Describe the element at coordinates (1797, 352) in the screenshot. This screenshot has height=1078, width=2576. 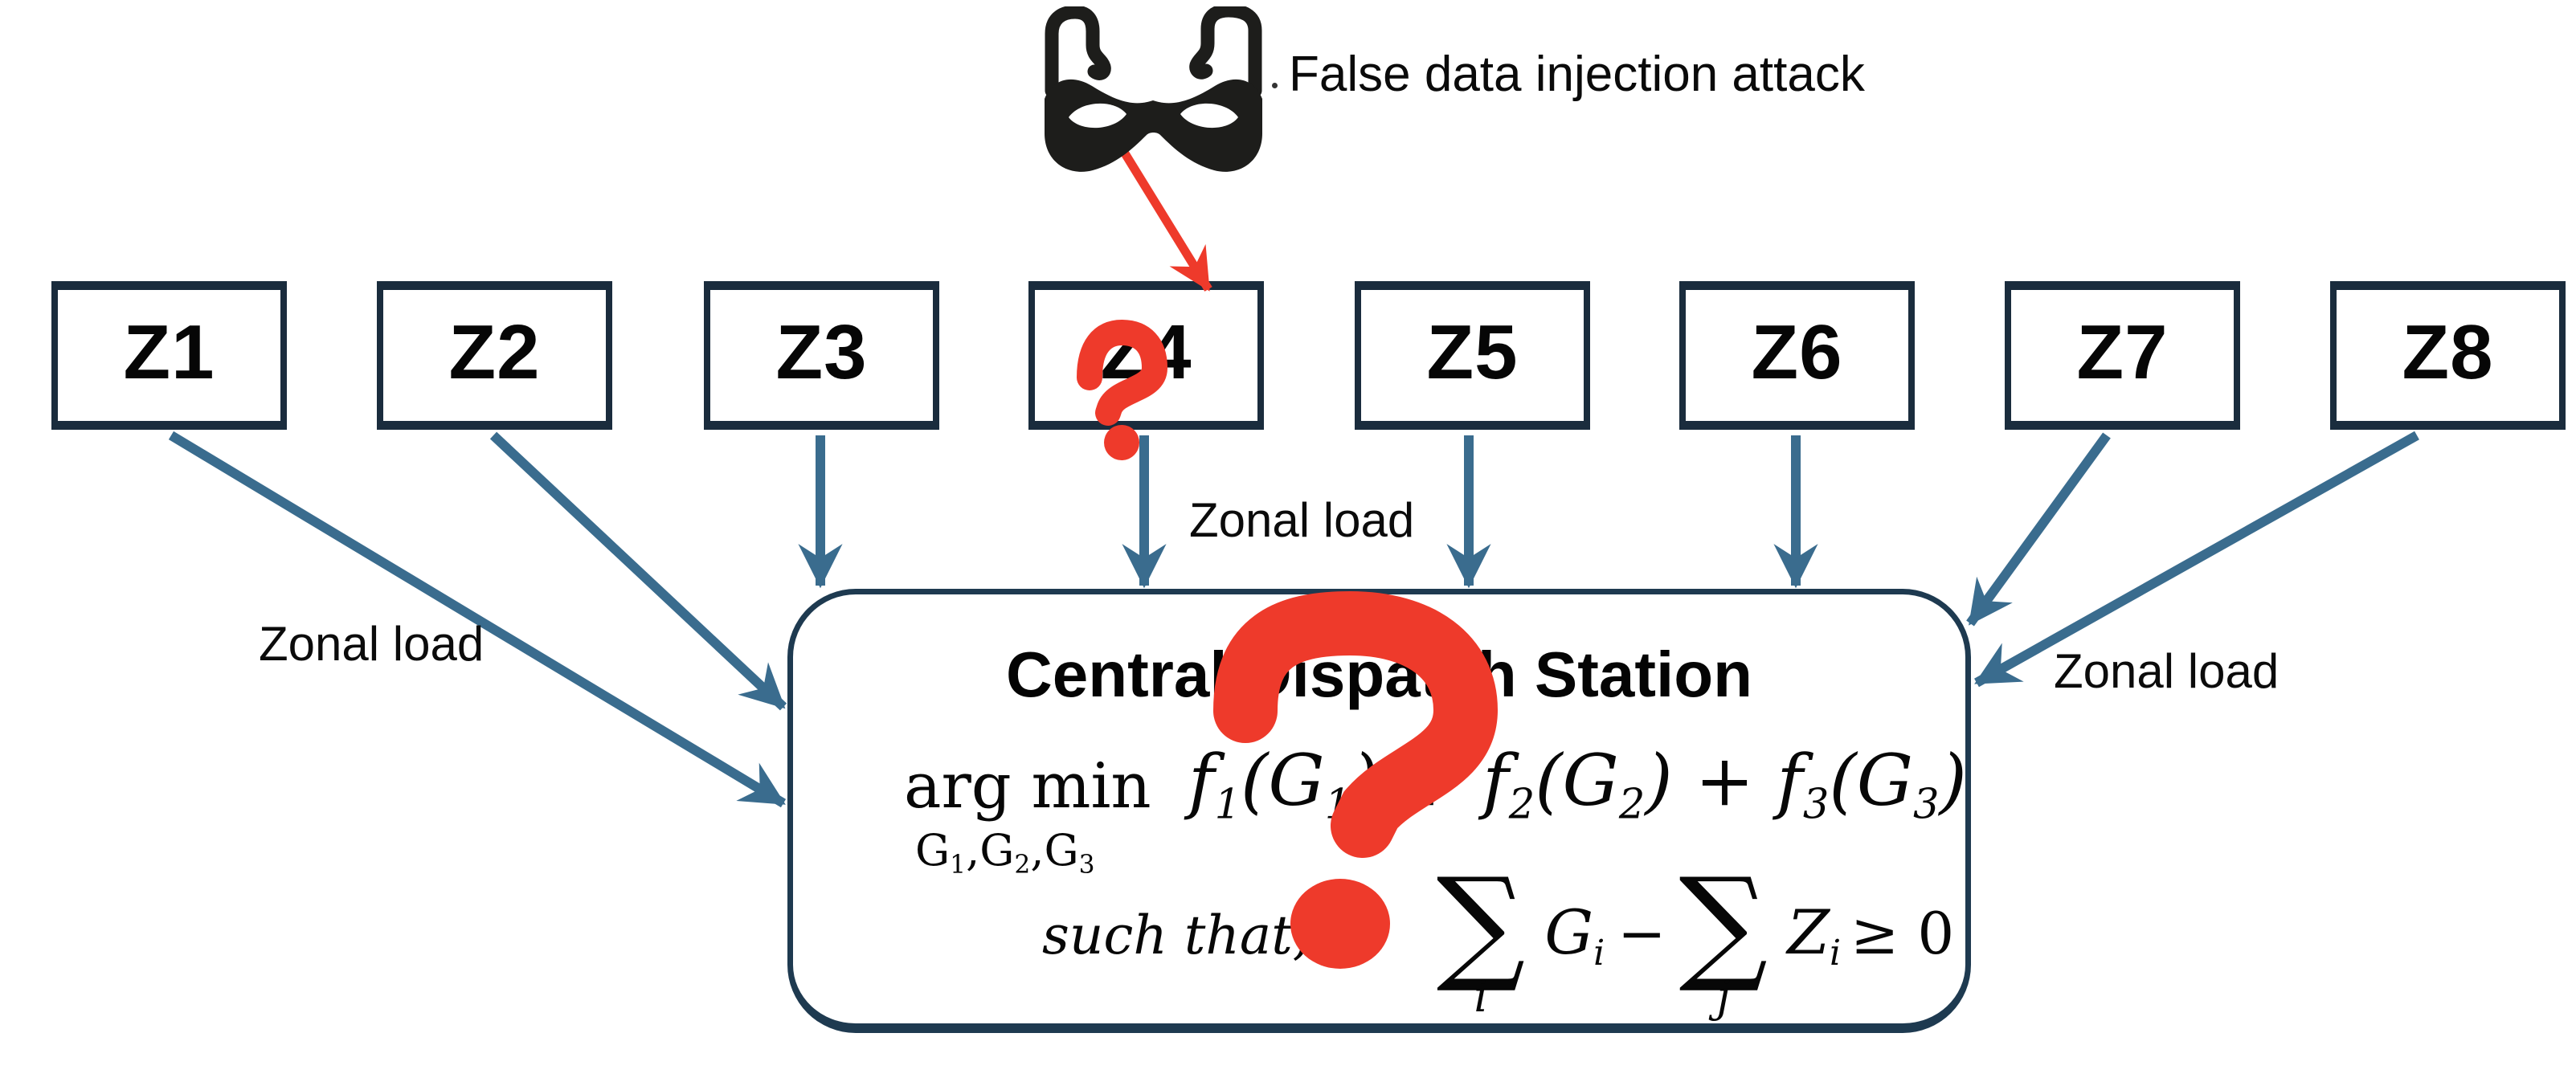
I see `zone-label: Z6` at that location.